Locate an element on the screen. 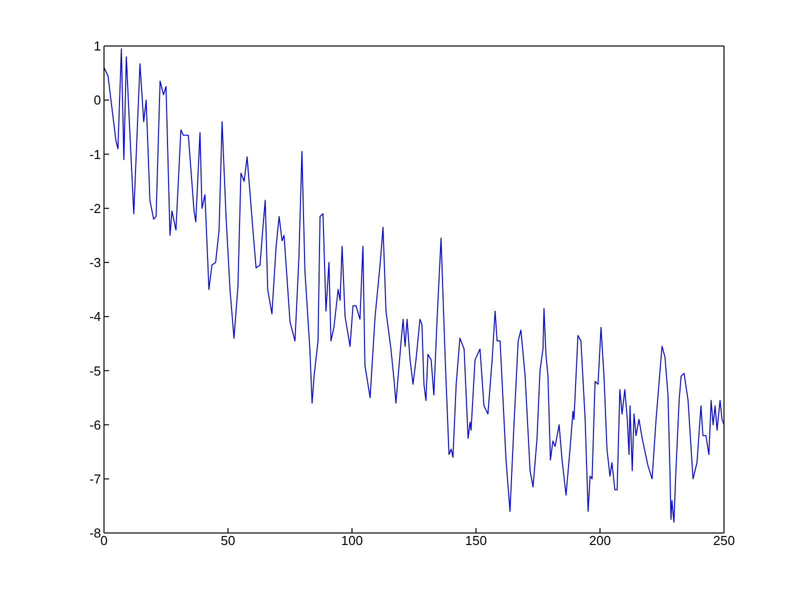 The width and height of the screenshot is (800, 600). y-tick-label: -2 is located at coordinates (95, 208).